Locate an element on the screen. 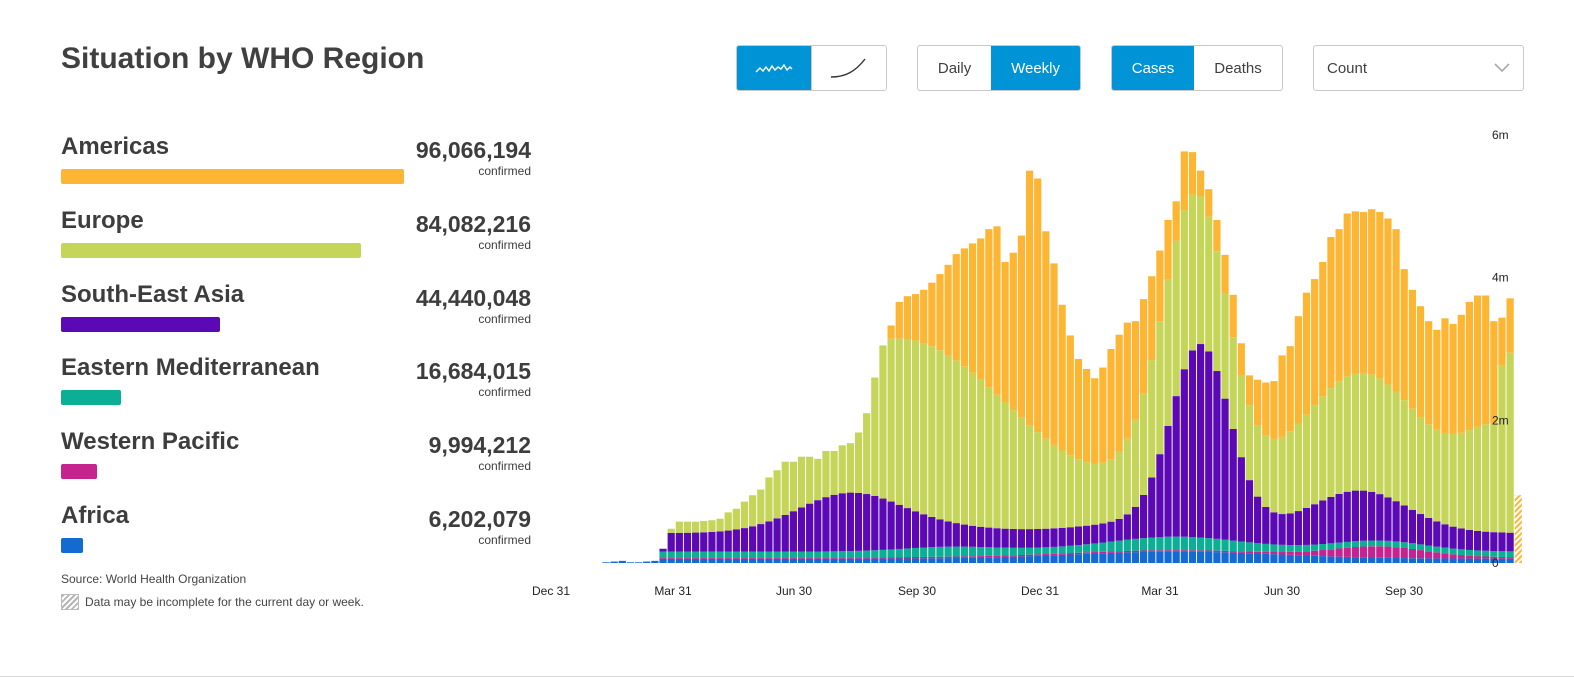 The height and width of the screenshot is (683, 1574). cumulative-curve-button is located at coordinates (848, 68).